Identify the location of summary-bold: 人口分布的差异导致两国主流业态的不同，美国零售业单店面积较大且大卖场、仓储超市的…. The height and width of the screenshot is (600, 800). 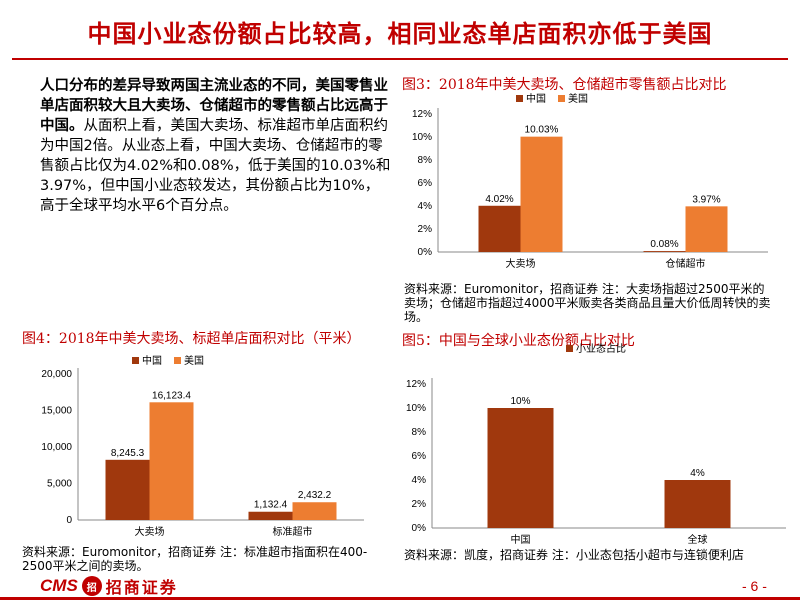
(214, 106).